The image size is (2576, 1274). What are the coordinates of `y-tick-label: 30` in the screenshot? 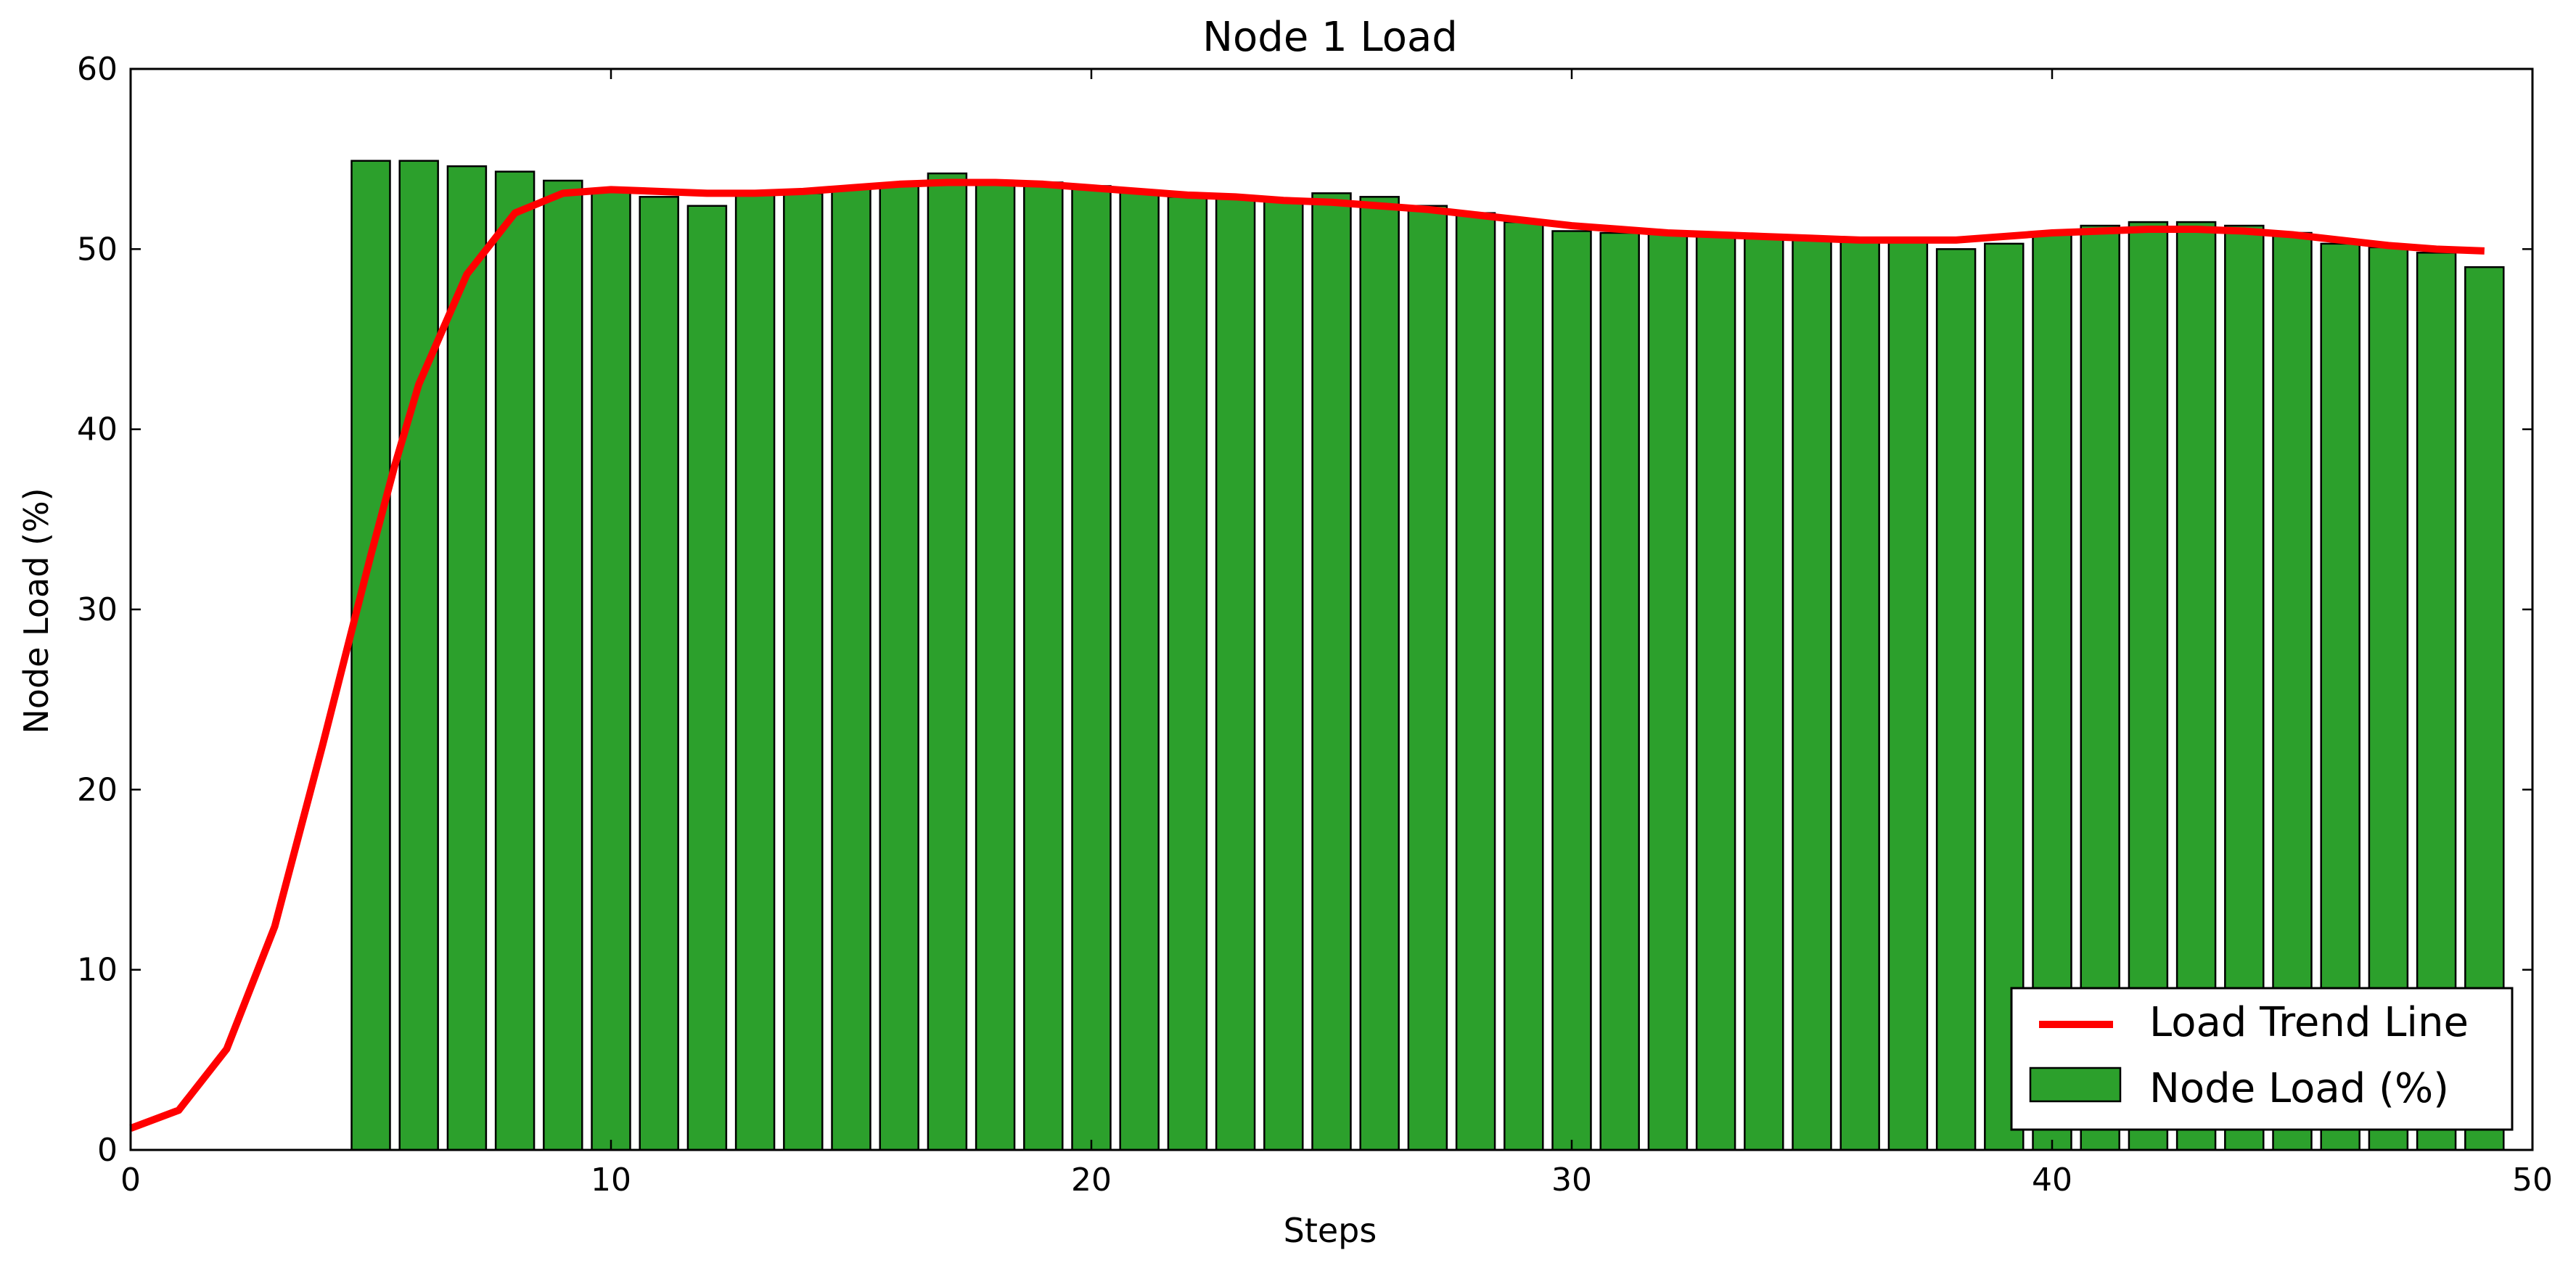 It's located at (97, 609).